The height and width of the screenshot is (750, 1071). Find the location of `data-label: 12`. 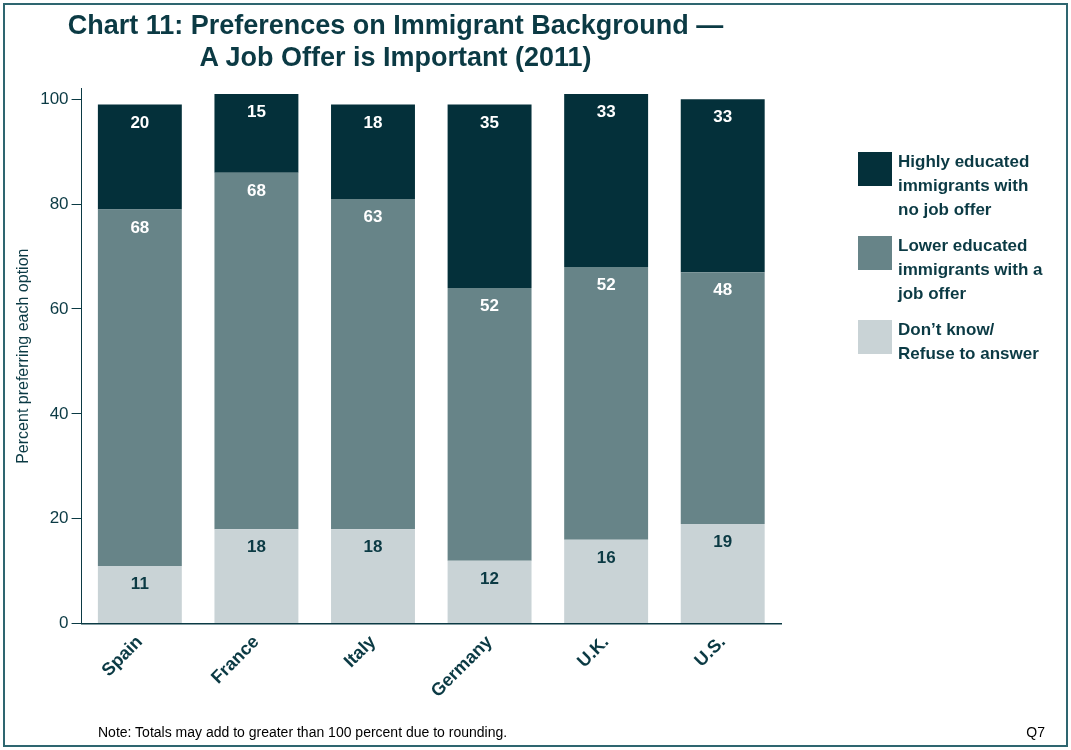

data-label: 12 is located at coordinates (490, 578).